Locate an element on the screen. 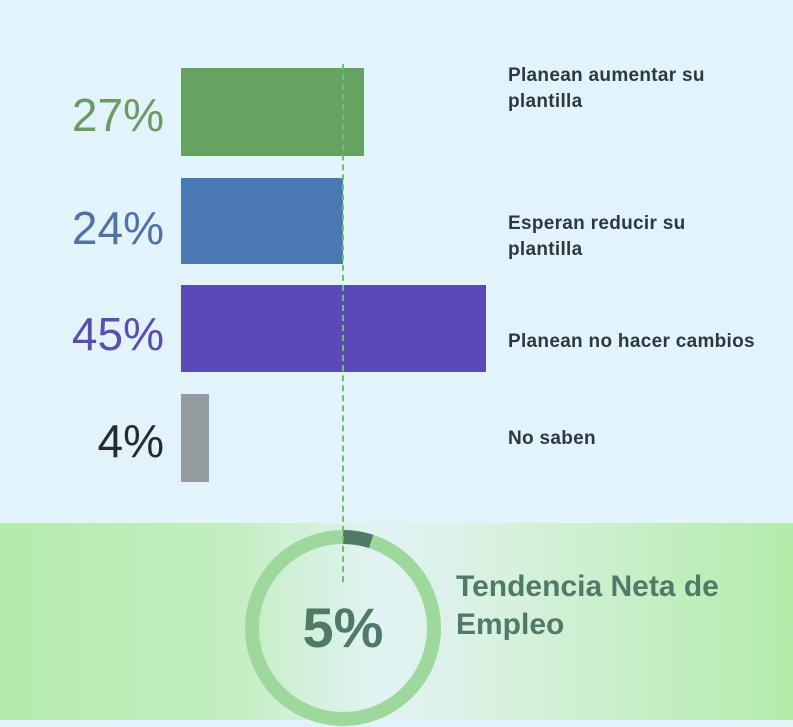 Image resolution: width=793 pixels, height=727 pixels. category-label-no-change: Planean no hacer cambios is located at coordinates (631, 341).